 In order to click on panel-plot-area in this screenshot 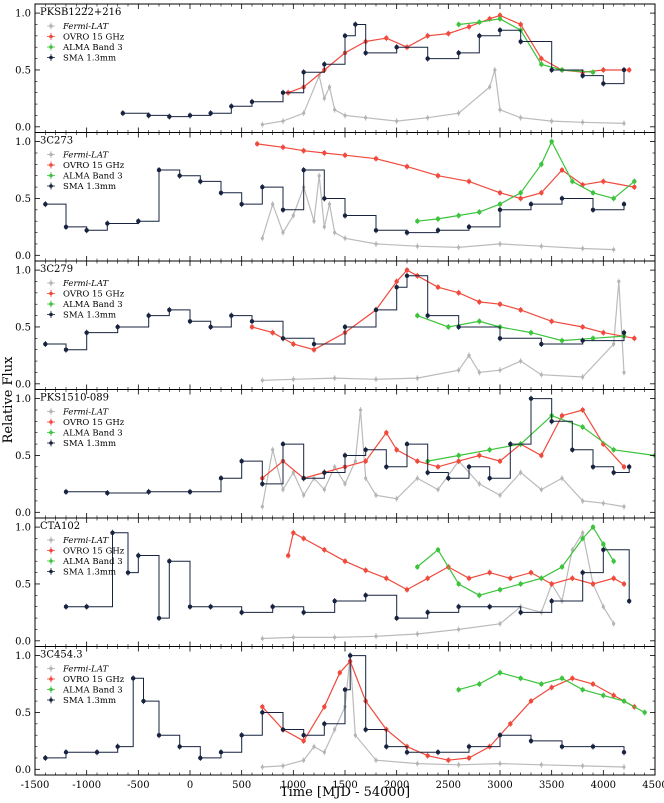, I will do `click(376, 70)`.